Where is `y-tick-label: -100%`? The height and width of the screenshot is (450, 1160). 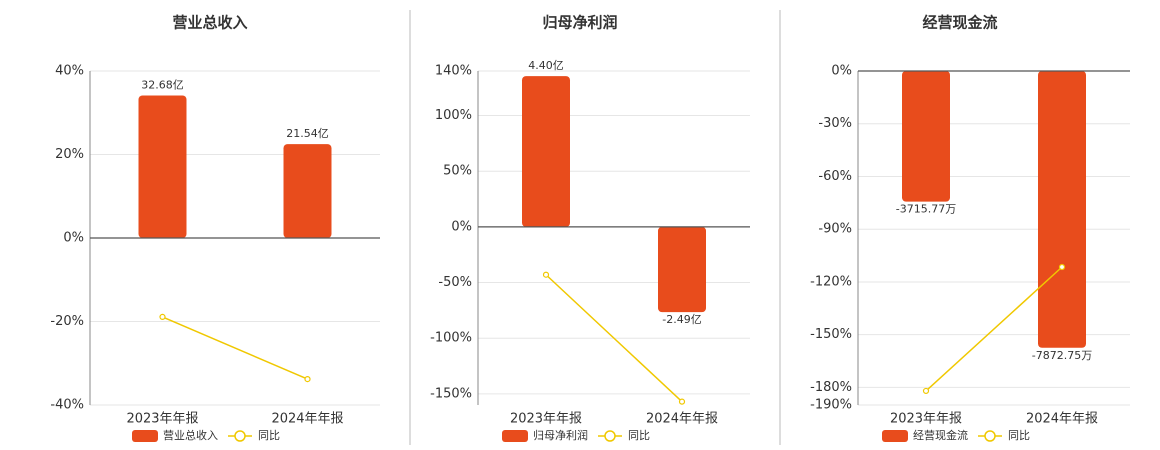 y-tick-label: -100% is located at coordinates (451, 338).